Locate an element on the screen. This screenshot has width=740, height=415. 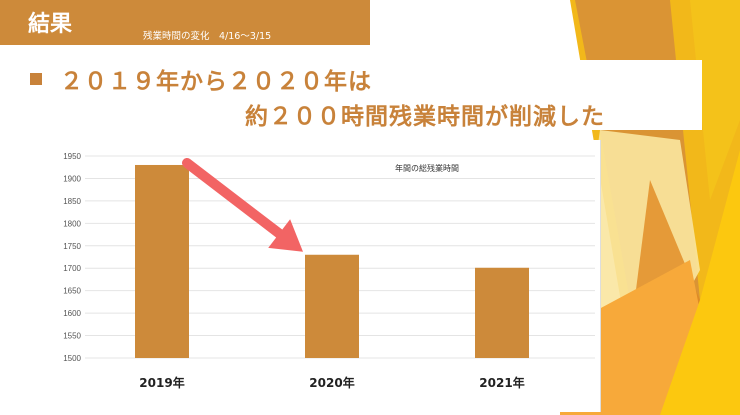
bullet-square-icon is located at coordinates (36, 79).